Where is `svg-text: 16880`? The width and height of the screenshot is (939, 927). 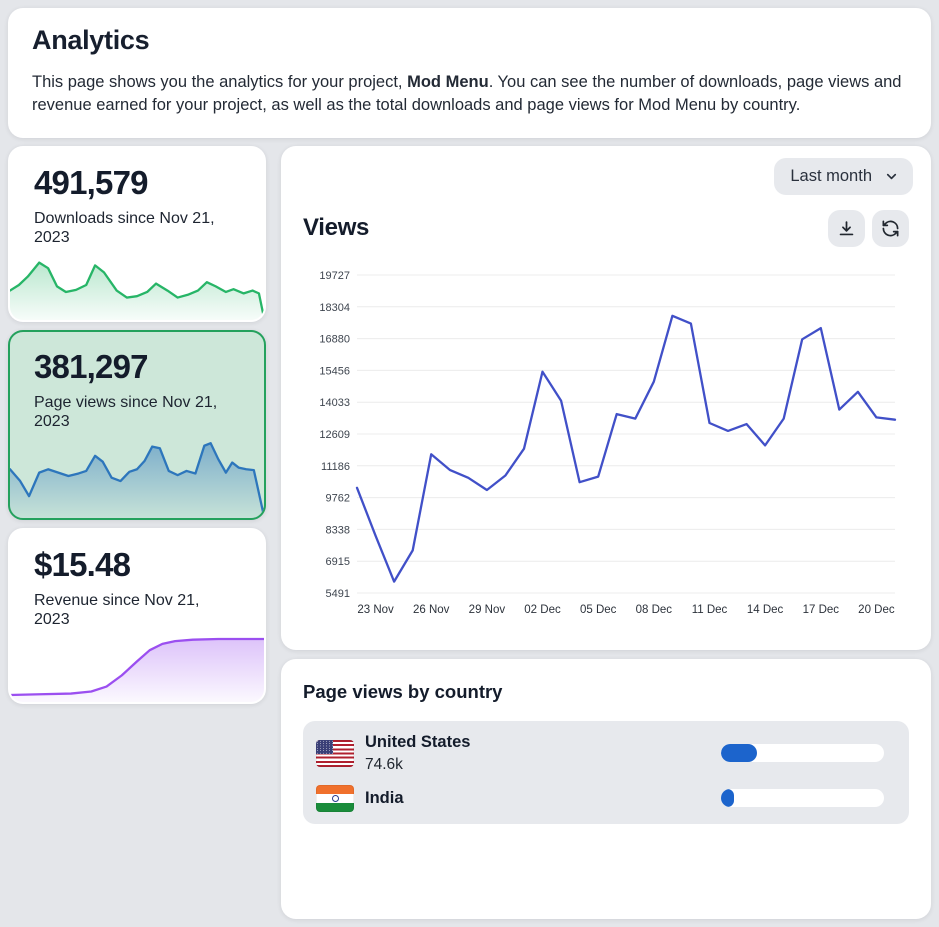 svg-text: 16880 is located at coordinates (334, 339).